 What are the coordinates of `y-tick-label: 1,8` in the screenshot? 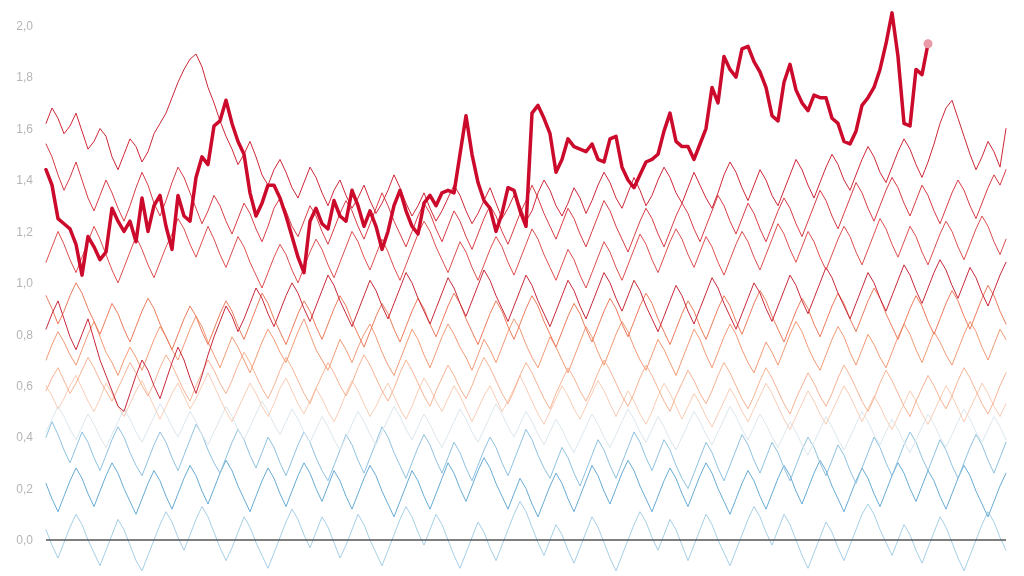 It's located at (25, 77).